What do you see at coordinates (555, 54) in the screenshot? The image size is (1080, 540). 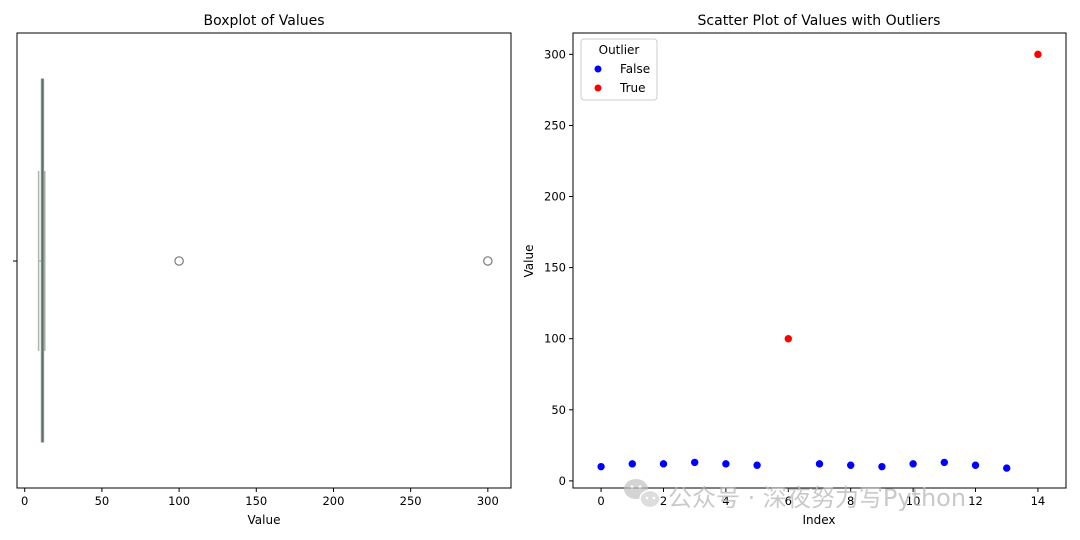 I see `scatter-y-tick-label: 300` at bounding box center [555, 54].